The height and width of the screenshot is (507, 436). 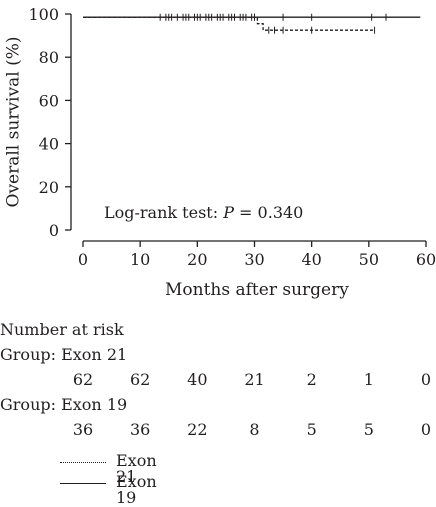 What do you see at coordinates (197, 259) in the screenshot?
I see `x-tick-label: 20` at bounding box center [197, 259].